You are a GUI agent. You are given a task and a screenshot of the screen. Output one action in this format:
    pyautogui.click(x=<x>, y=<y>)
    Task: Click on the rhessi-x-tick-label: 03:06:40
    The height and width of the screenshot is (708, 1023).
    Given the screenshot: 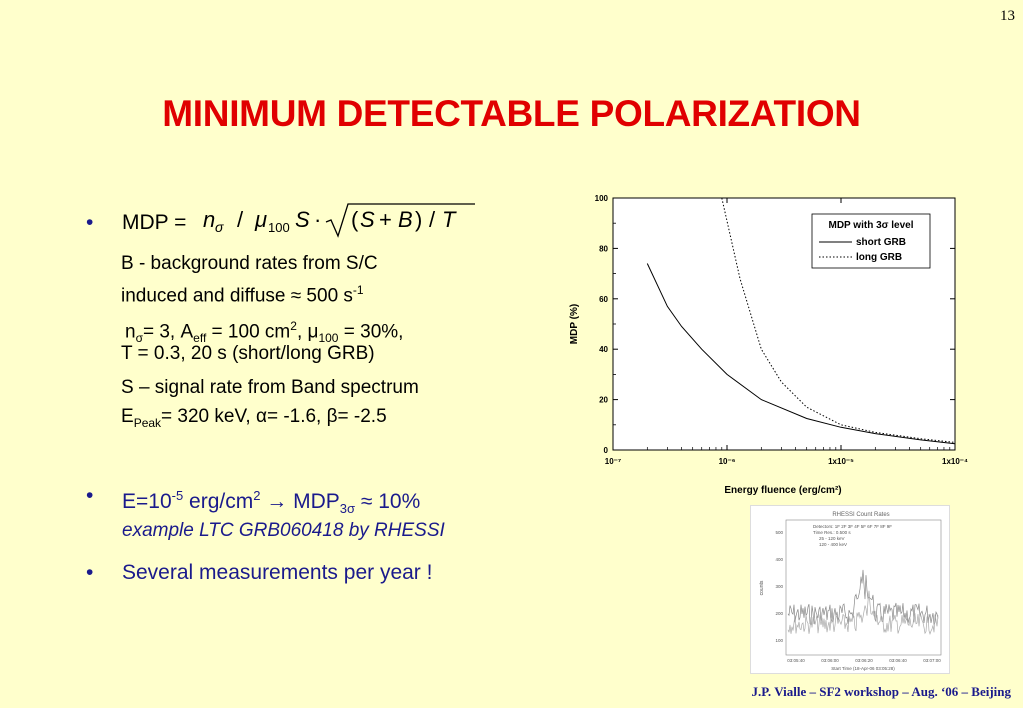 What is the action you would take?
    pyautogui.click(x=898, y=660)
    